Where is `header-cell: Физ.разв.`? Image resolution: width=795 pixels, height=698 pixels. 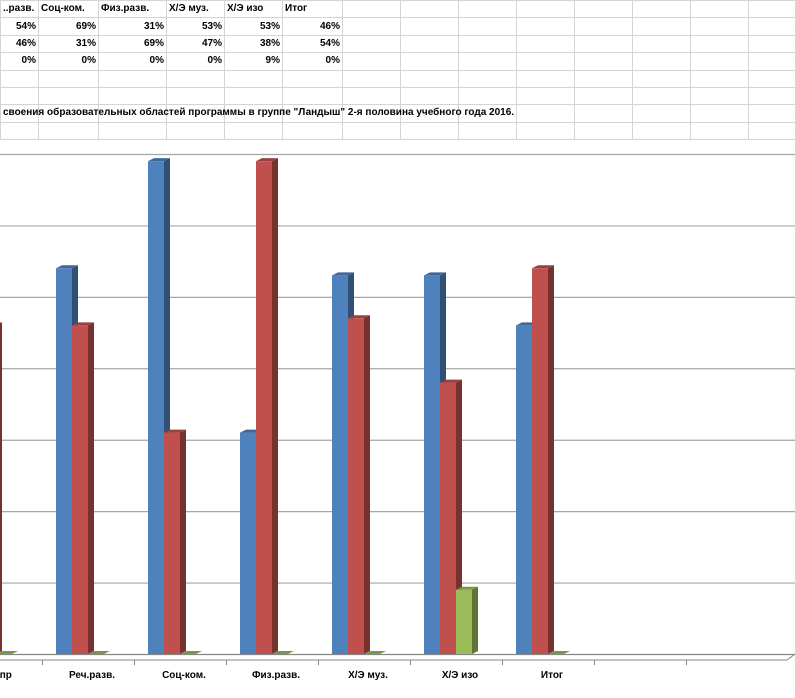
header-cell: Физ.разв. is located at coordinates (132, 9).